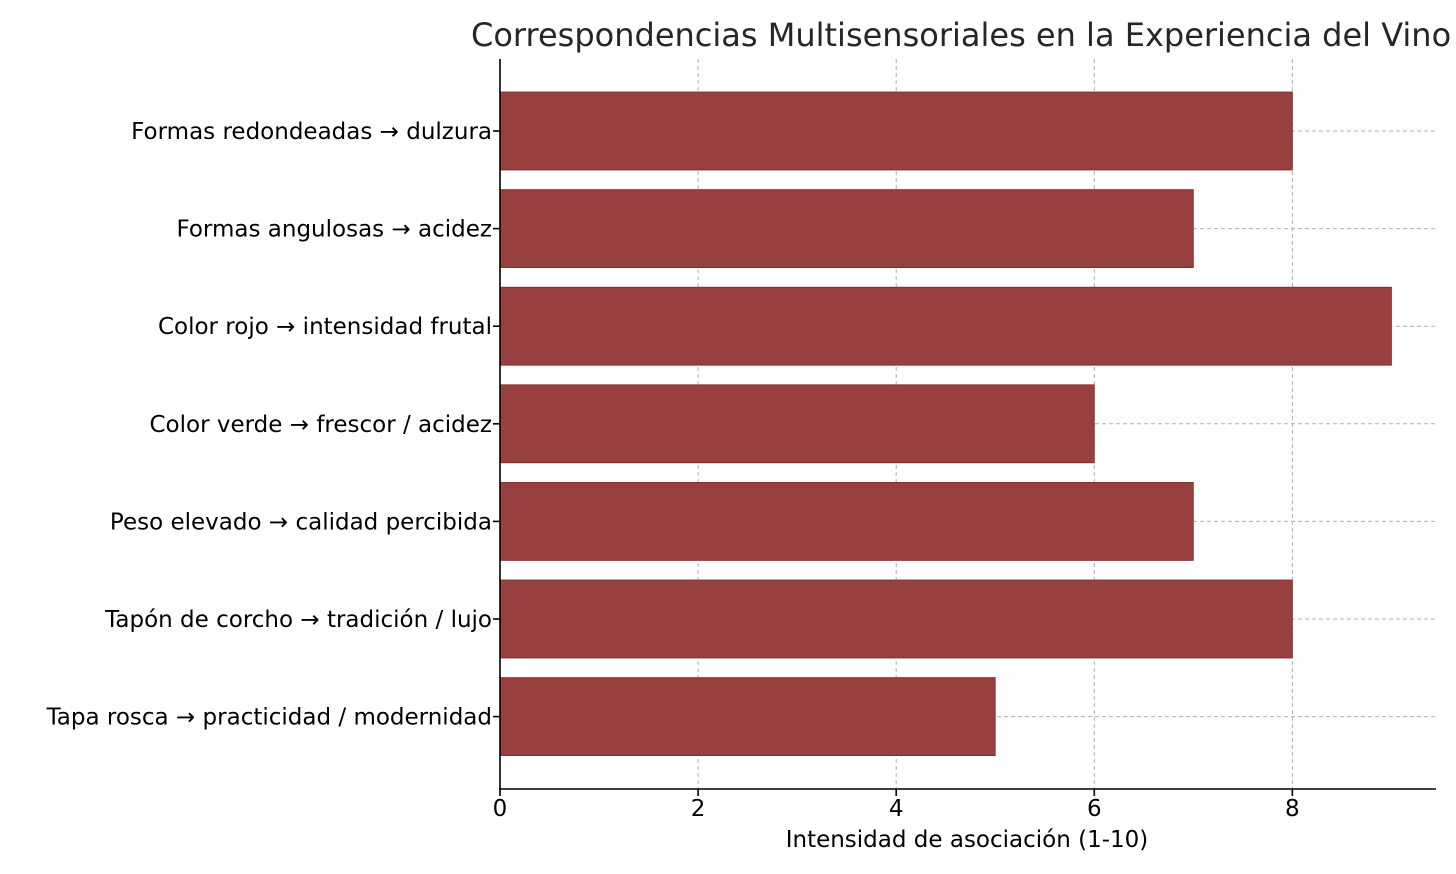  Describe the element at coordinates (269, 718) in the screenshot. I see `y-tick-label: Tapa rosca → practicidad / modernidad` at that location.